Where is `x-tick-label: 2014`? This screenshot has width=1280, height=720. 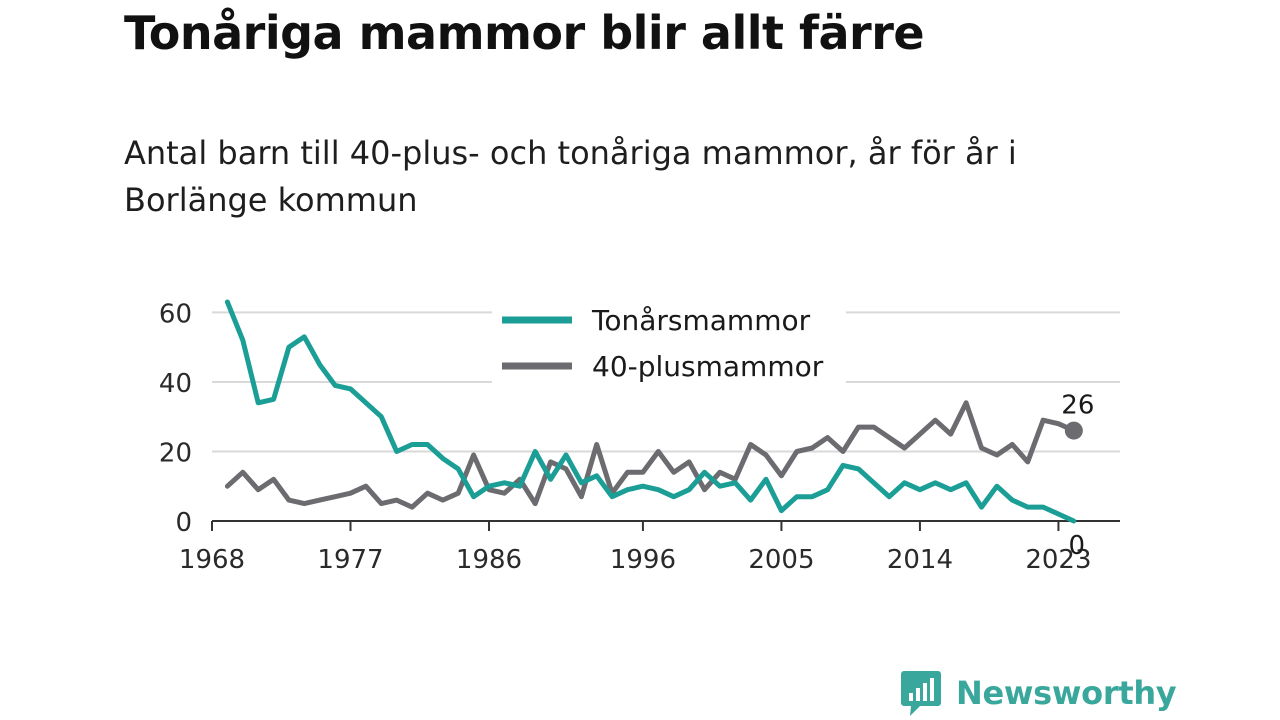
x-tick-label: 2014 is located at coordinates (920, 560).